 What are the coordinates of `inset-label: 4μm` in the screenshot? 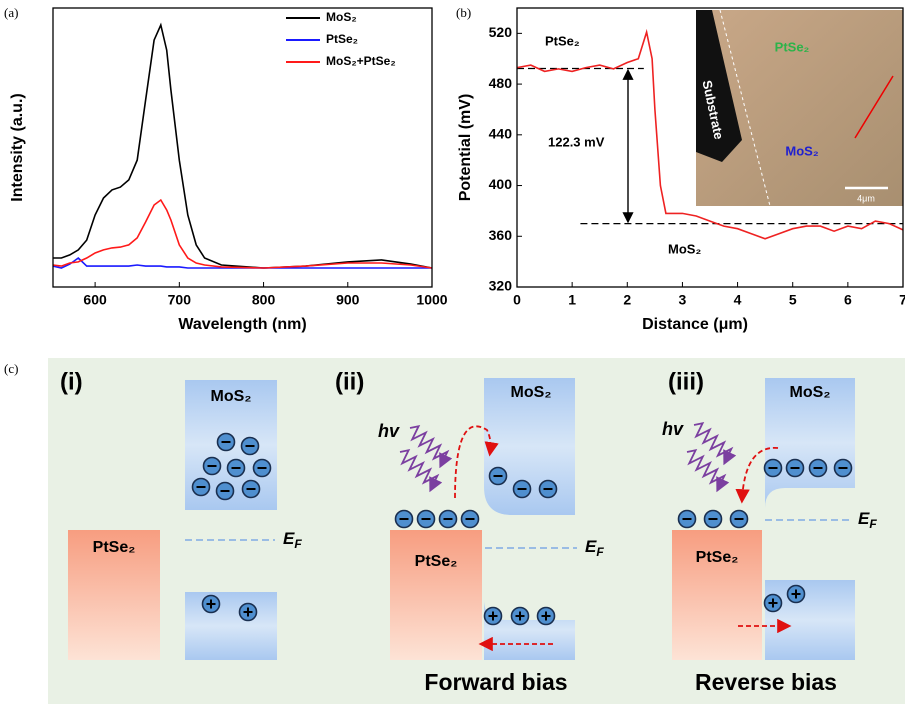 It's located at (866, 198).